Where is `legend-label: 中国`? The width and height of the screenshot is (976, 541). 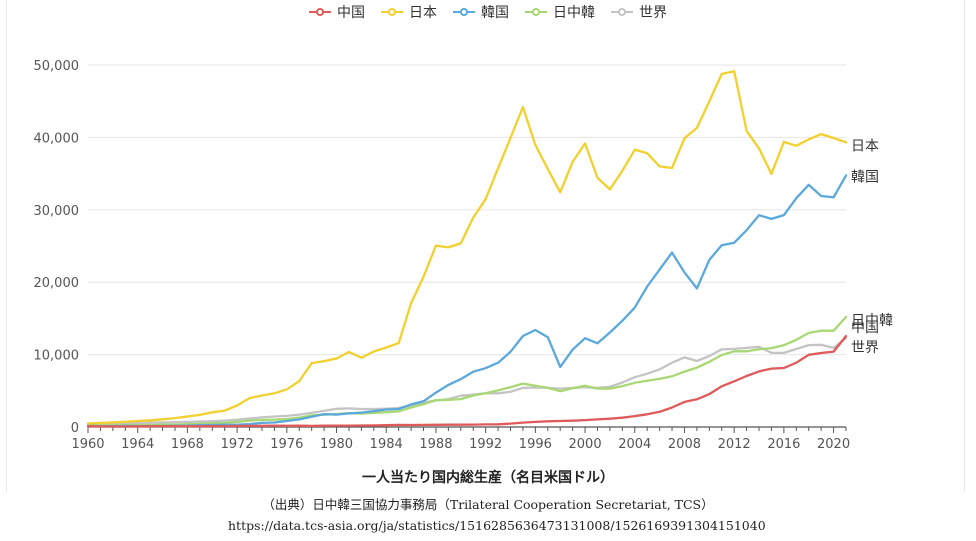
legend-label: 中国 is located at coordinates (351, 13).